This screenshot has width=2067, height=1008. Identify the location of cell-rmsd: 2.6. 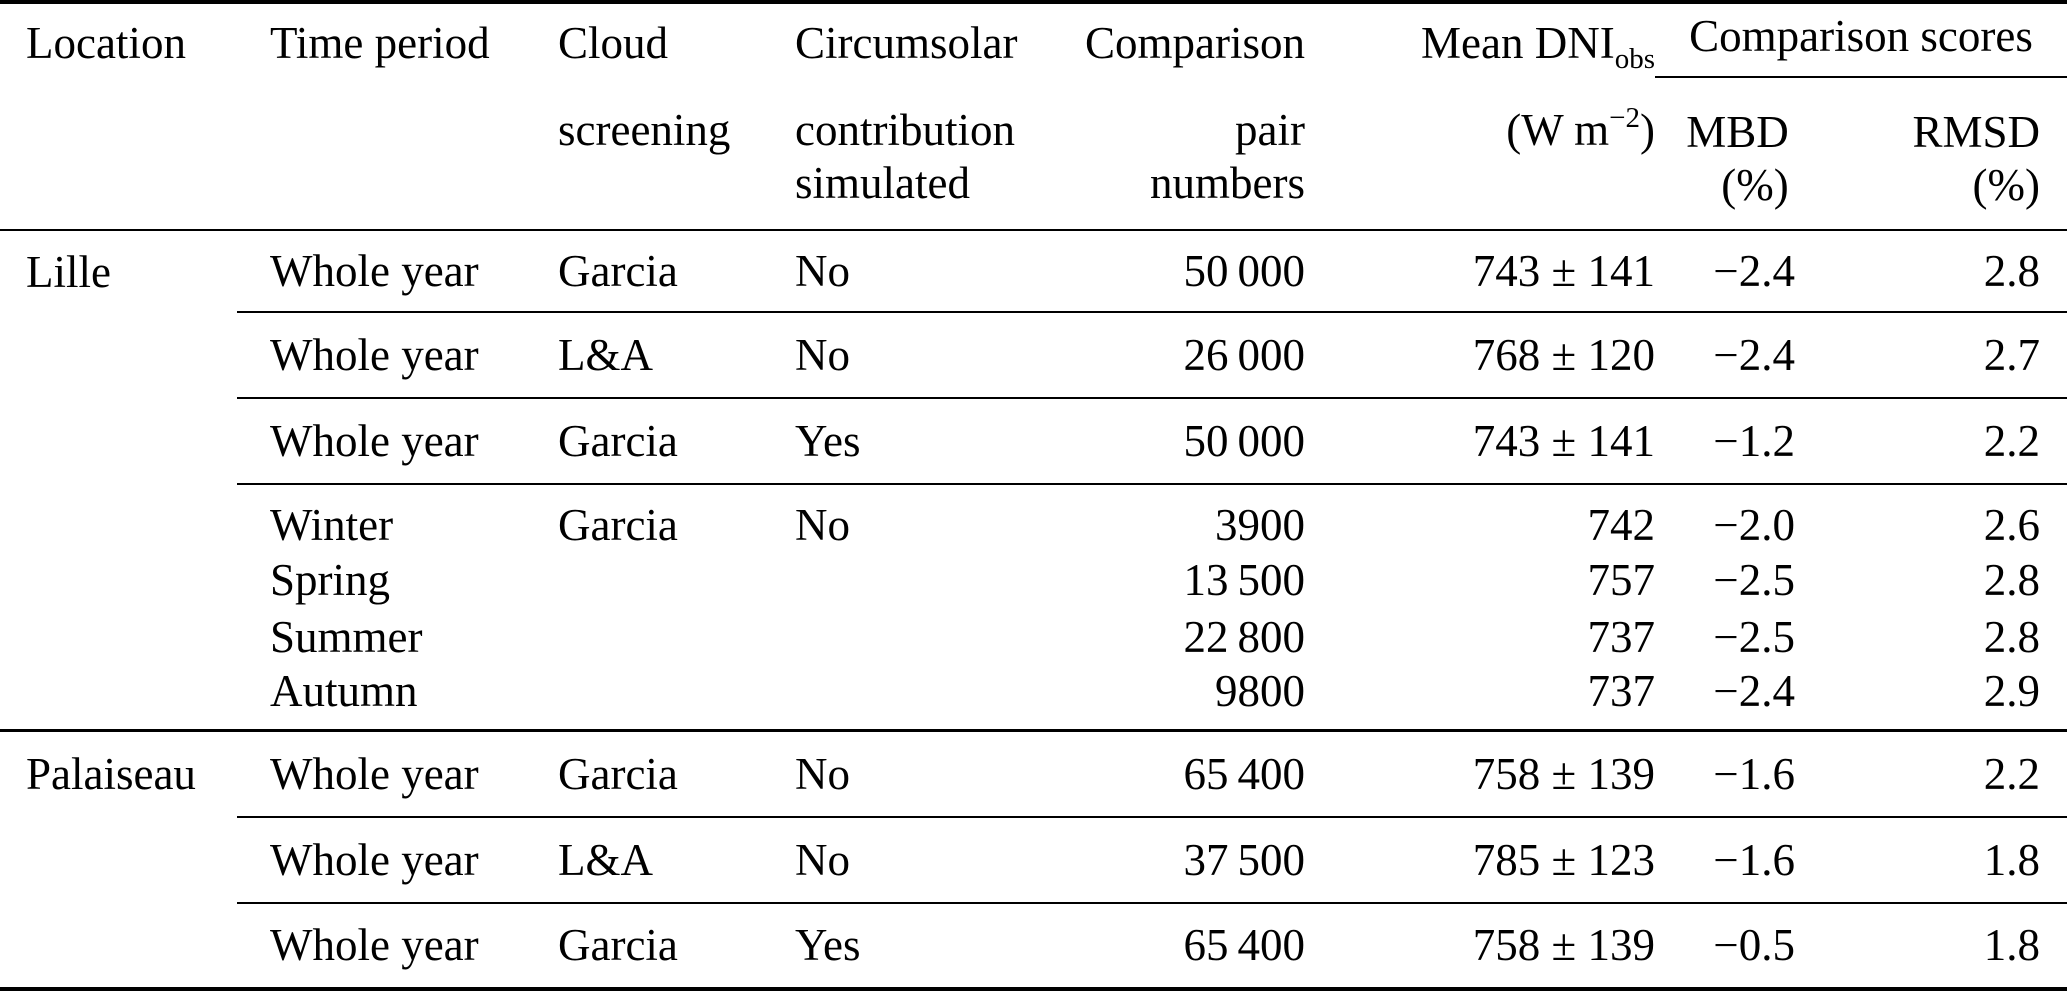
(2011, 525).